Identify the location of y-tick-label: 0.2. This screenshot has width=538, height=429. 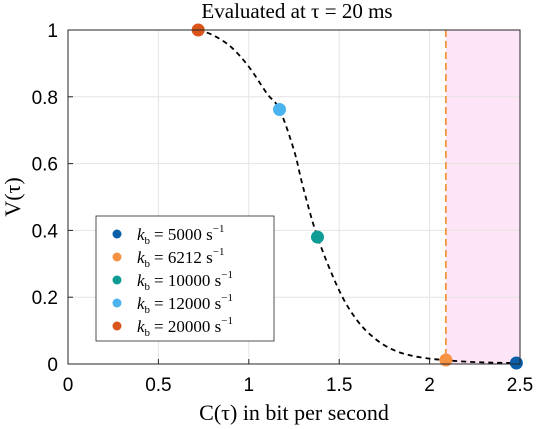
(45, 298).